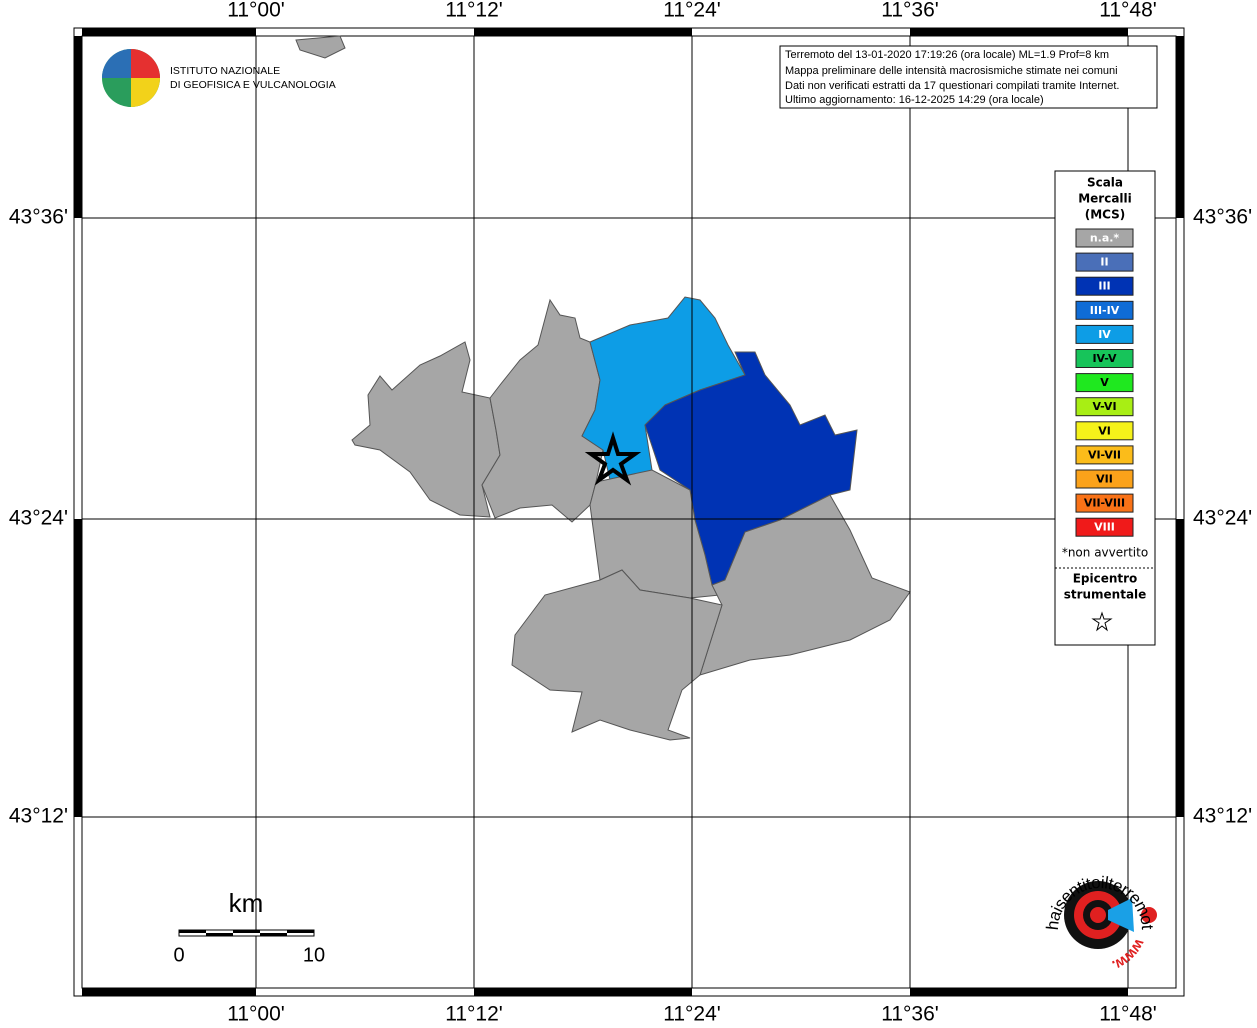  I want to click on legend-label: VII-VIII, so click(1104, 503).